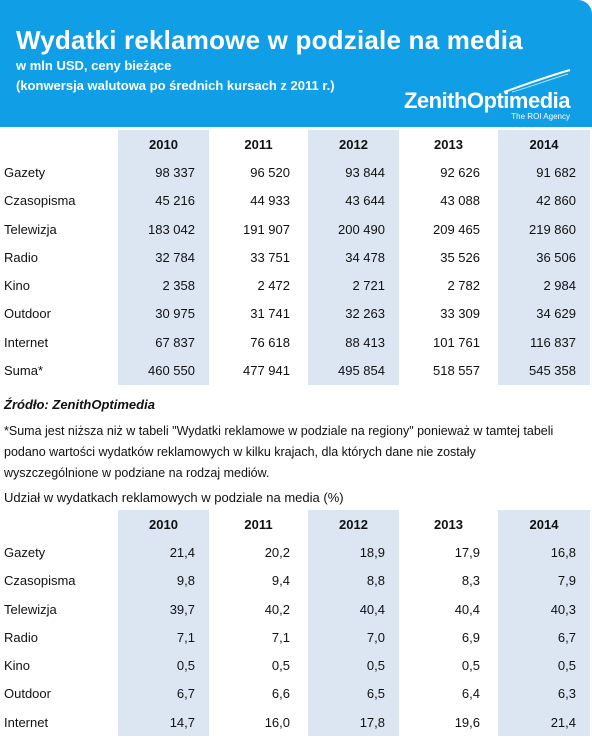 Image resolution: width=592 pixels, height=739 pixels. Describe the element at coordinates (543, 342) in the screenshot. I see `table-cell: 116 837` at that location.